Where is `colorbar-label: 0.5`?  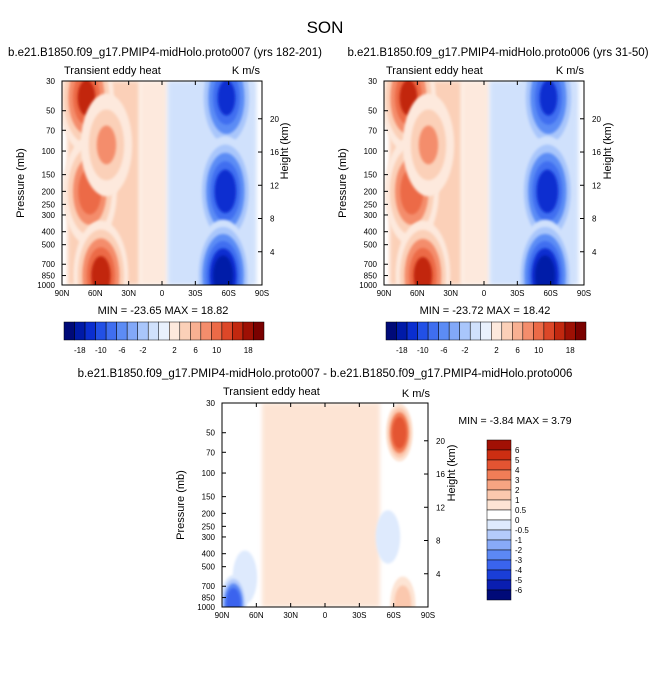 colorbar-label: 0.5 is located at coordinates (521, 510).